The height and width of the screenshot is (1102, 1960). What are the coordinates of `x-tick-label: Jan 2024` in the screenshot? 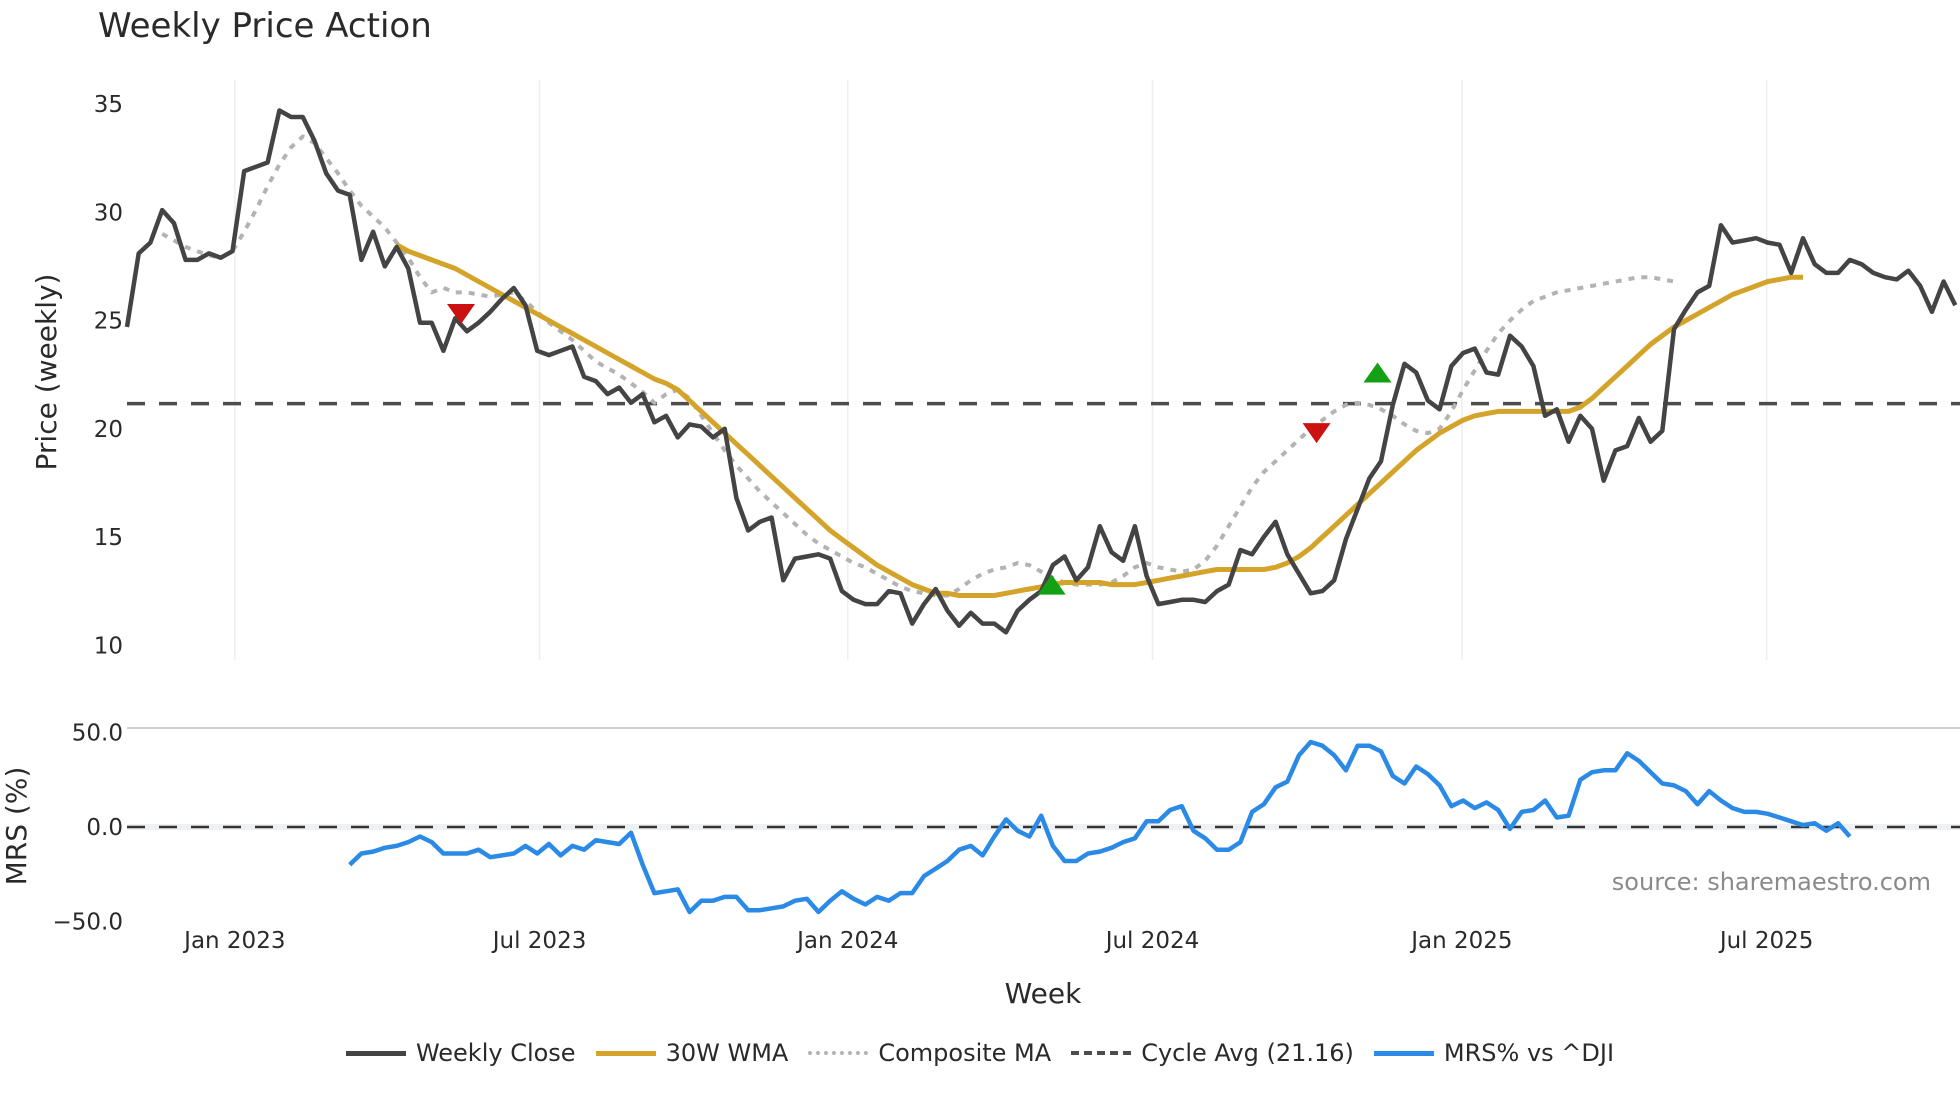 It's located at (846, 941).